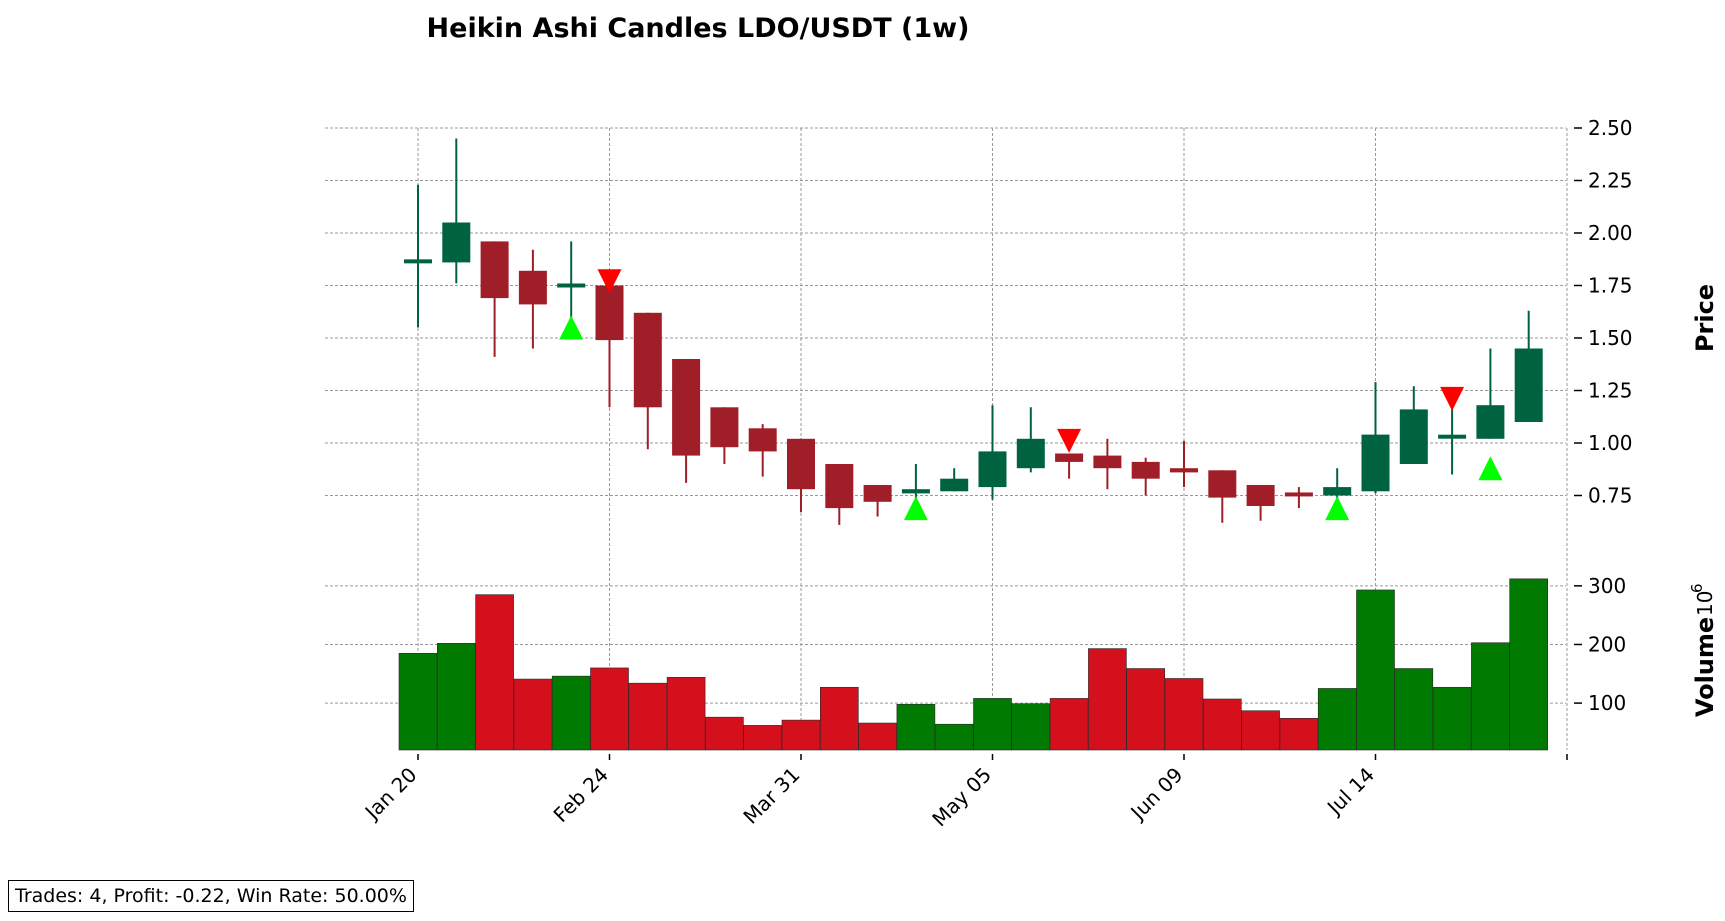 The width and height of the screenshot is (1725, 921). Describe the element at coordinates (1705, 667) in the screenshot. I see `volume-axis-label: Volume` at that location.